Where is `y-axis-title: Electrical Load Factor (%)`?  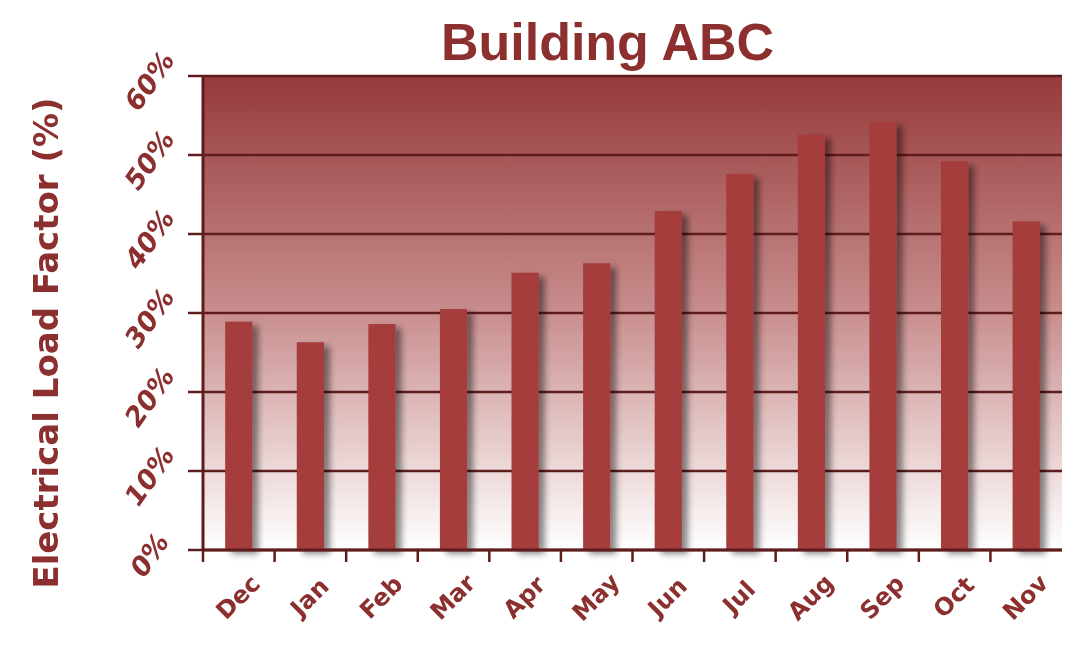 y-axis-title: Electrical Load Factor (%) is located at coordinates (45, 343).